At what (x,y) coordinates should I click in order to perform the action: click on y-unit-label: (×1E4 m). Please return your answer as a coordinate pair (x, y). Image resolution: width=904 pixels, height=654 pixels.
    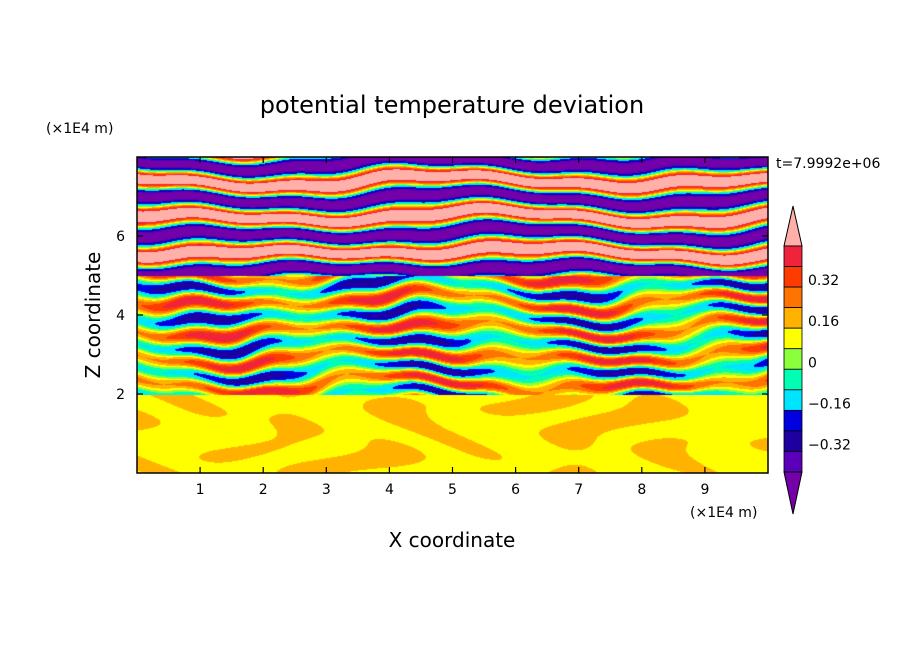
    Looking at the image, I should click on (79, 129).